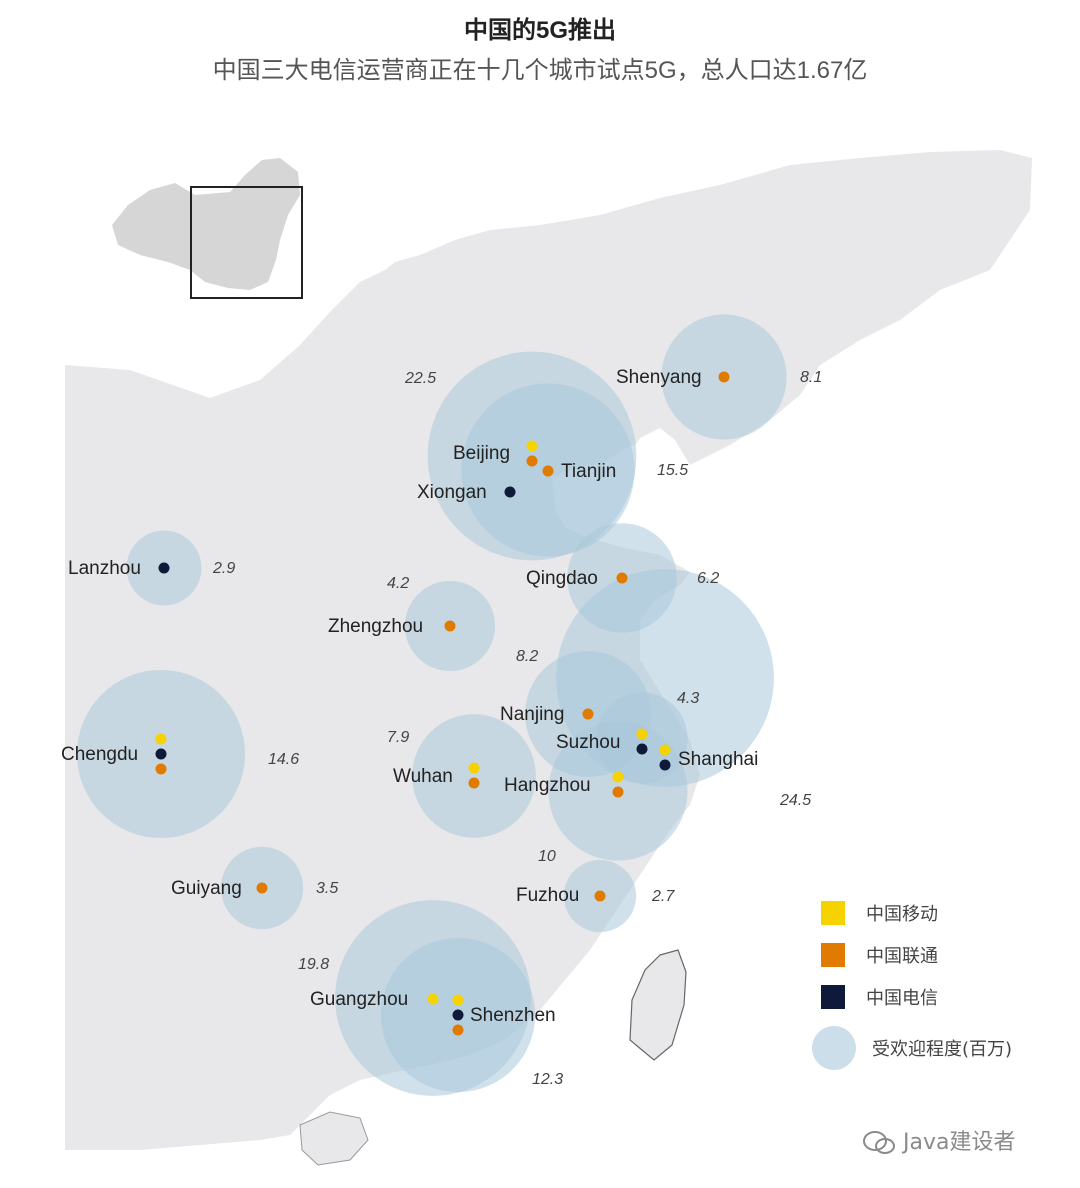  What do you see at coordinates (359, 999) in the screenshot?
I see `city-label: Guangzhou` at bounding box center [359, 999].